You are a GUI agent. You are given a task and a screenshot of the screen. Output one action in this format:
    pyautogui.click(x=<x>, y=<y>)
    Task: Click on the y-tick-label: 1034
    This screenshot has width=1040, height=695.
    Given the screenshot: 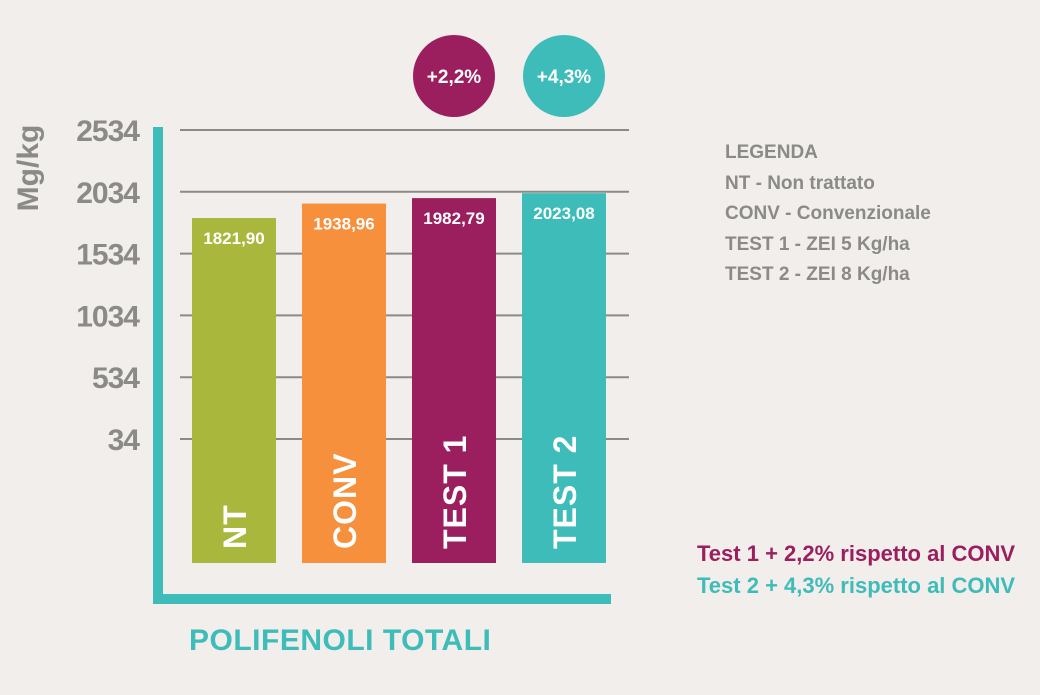 What is the action you would take?
    pyautogui.click(x=108, y=316)
    